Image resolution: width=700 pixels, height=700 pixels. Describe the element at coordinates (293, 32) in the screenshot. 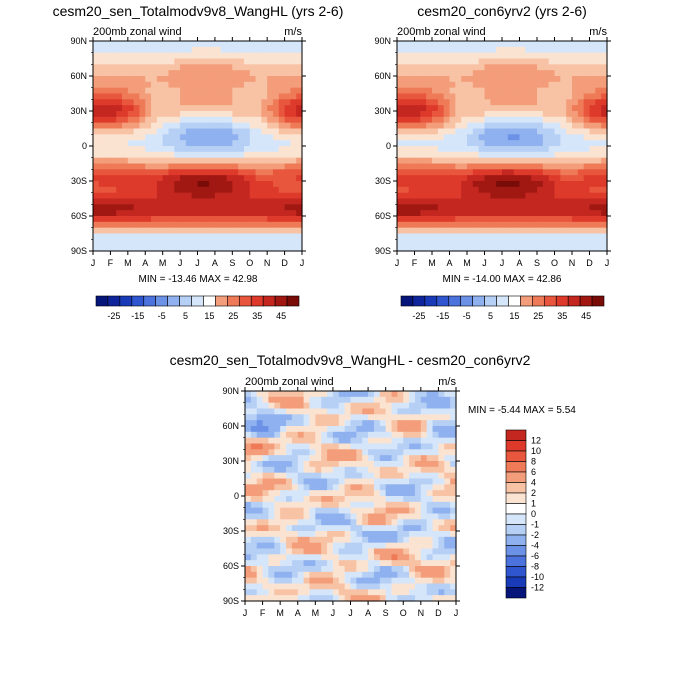

I see `panel-1-subtitle-right: m/s` at that location.